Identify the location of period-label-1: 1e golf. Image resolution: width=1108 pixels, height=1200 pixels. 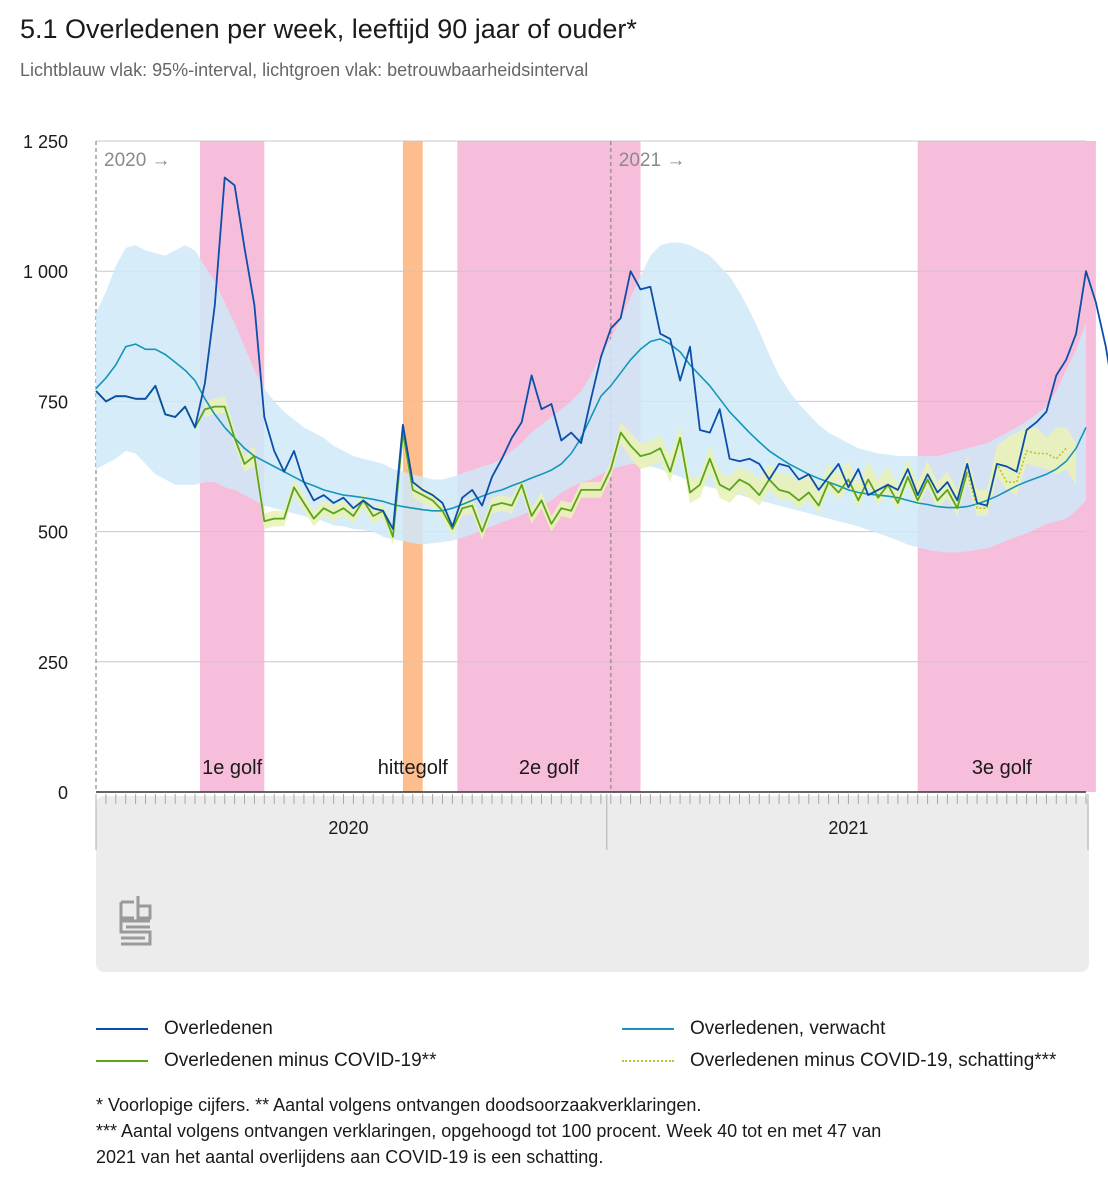
(232, 768).